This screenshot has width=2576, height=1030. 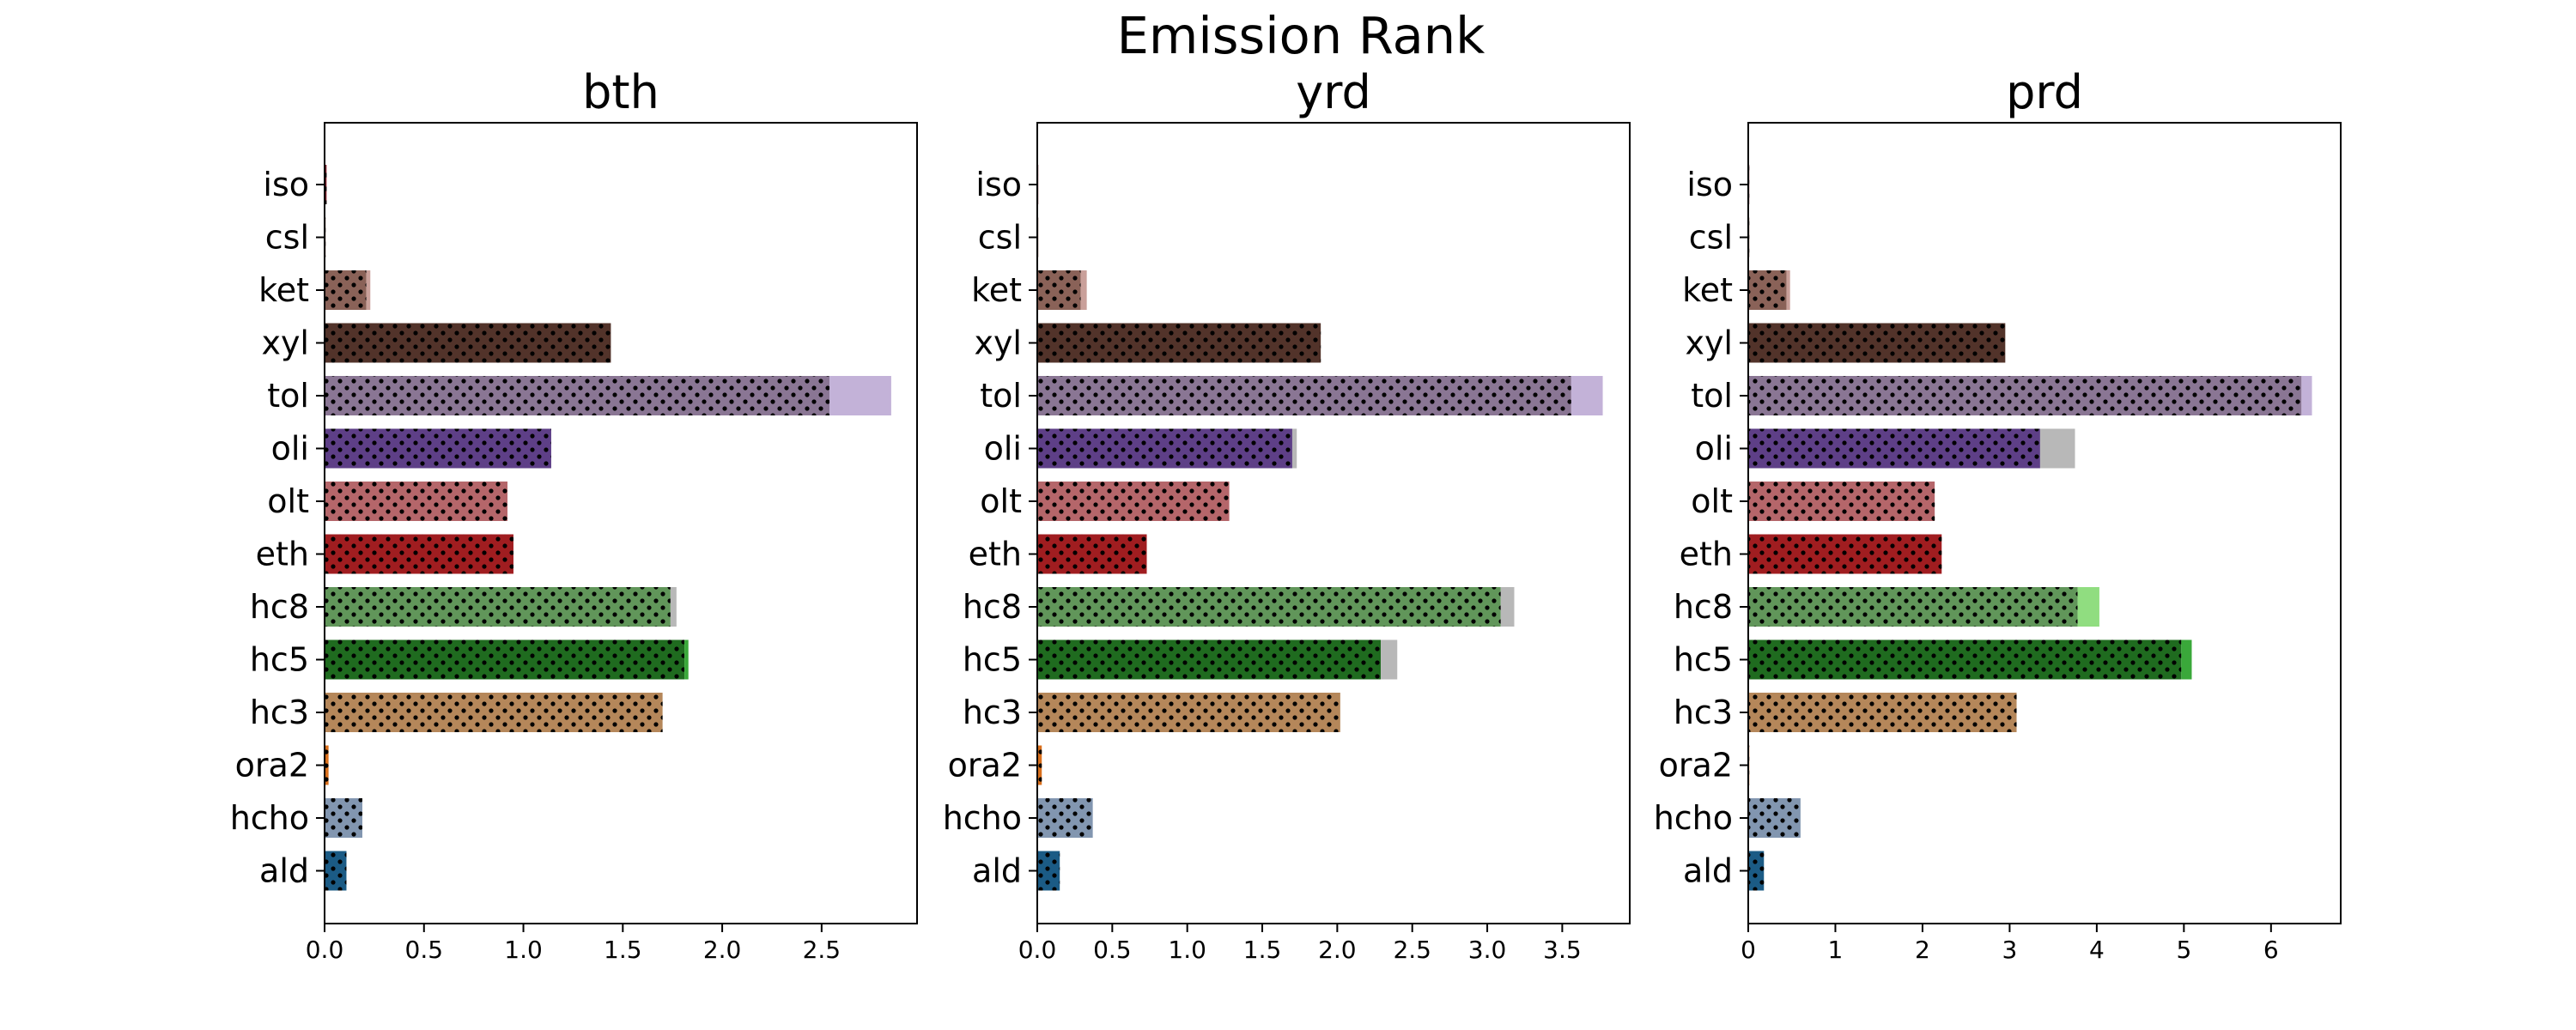 I want to click on bar-prd-hc5-s1, so click(x=2186, y=659).